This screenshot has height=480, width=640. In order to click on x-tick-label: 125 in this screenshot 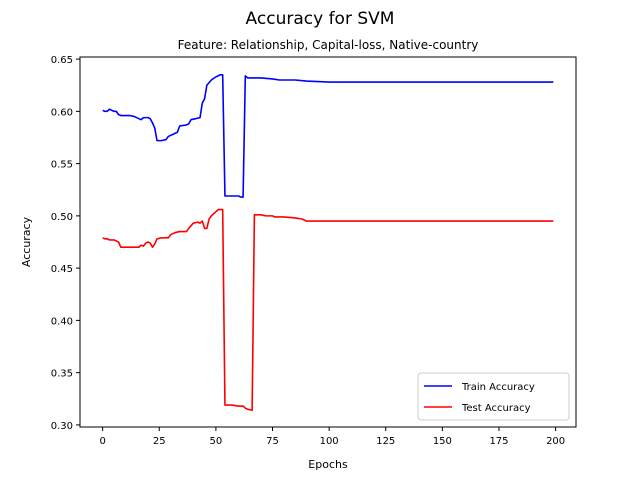, I will do `click(385, 441)`.